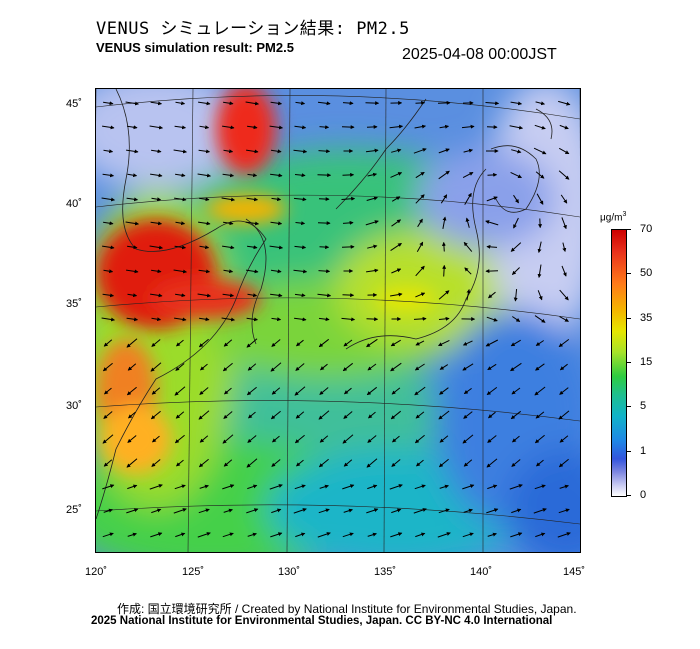  What do you see at coordinates (646, 273) in the screenshot?
I see `colorbar-tick-50: 50` at bounding box center [646, 273].